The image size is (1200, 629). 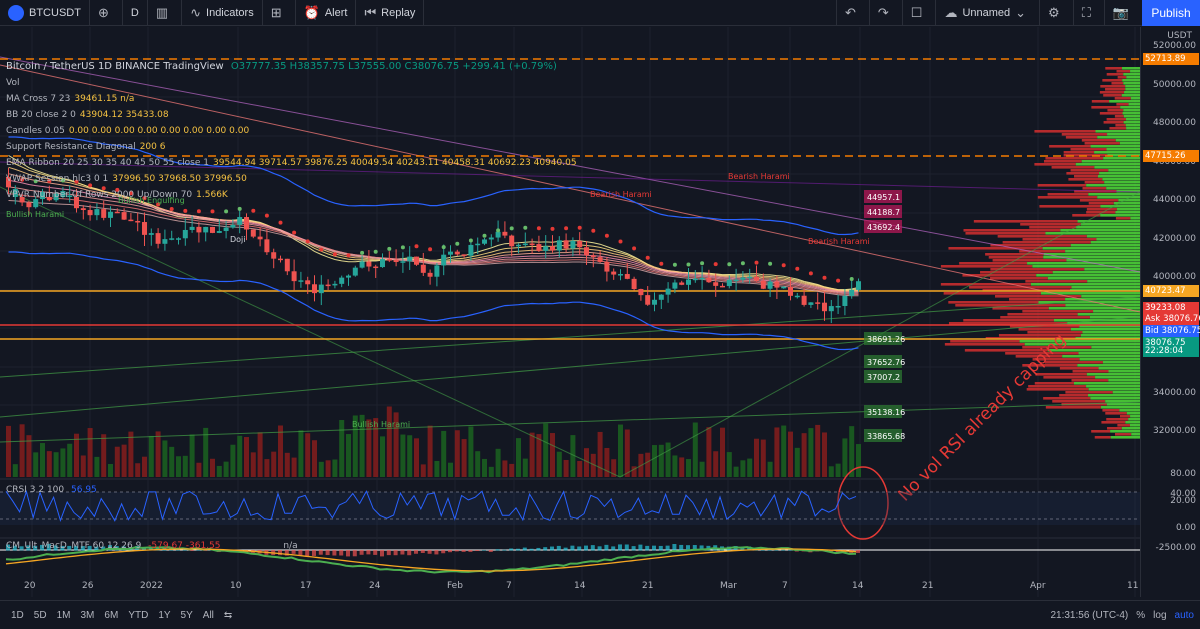 What do you see at coordinates (106, 13) in the screenshot?
I see `compare-button: ⊕` at bounding box center [106, 13].